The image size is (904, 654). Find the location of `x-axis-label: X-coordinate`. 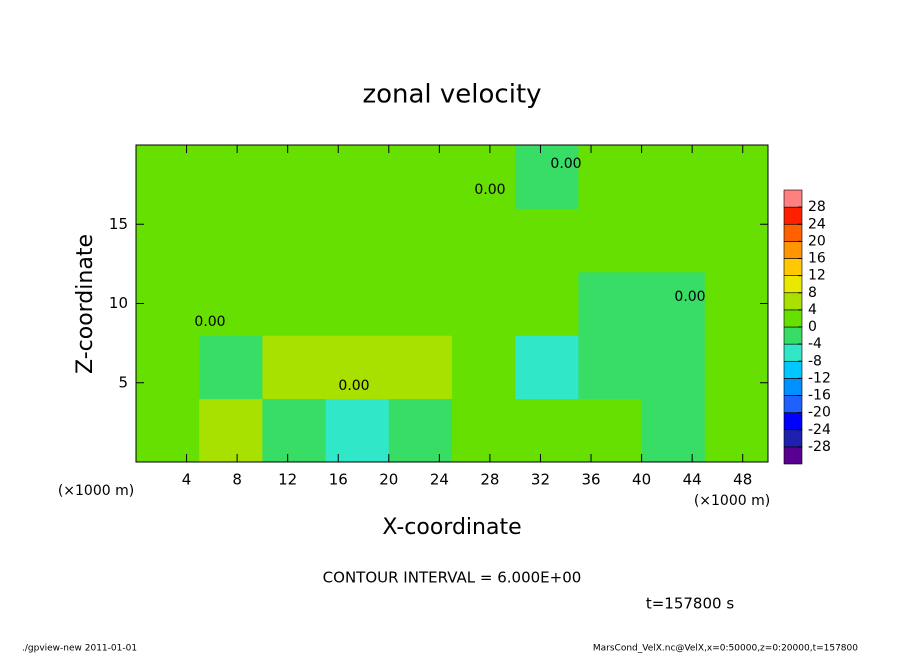

x-axis-label: X-coordinate is located at coordinates (451, 527).